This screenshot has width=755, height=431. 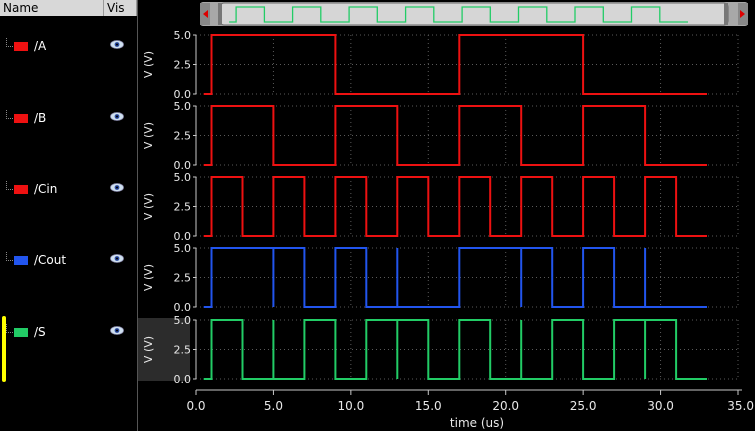 I want to click on scroll-thumb-left-edge, so click(x=220, y=14).